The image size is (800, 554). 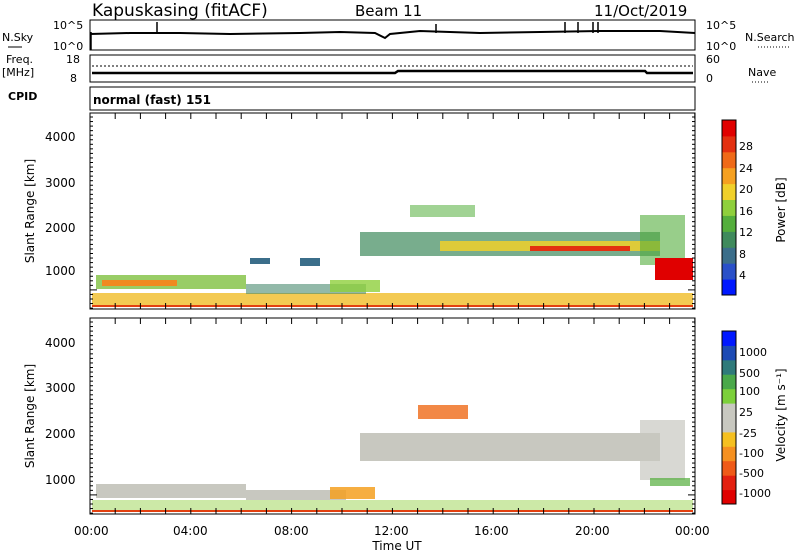 What do you see at coordinates (640, 11) in the screenshot?
I see `date-title: 11/Oct/2019` at bounding box center [640, 11].